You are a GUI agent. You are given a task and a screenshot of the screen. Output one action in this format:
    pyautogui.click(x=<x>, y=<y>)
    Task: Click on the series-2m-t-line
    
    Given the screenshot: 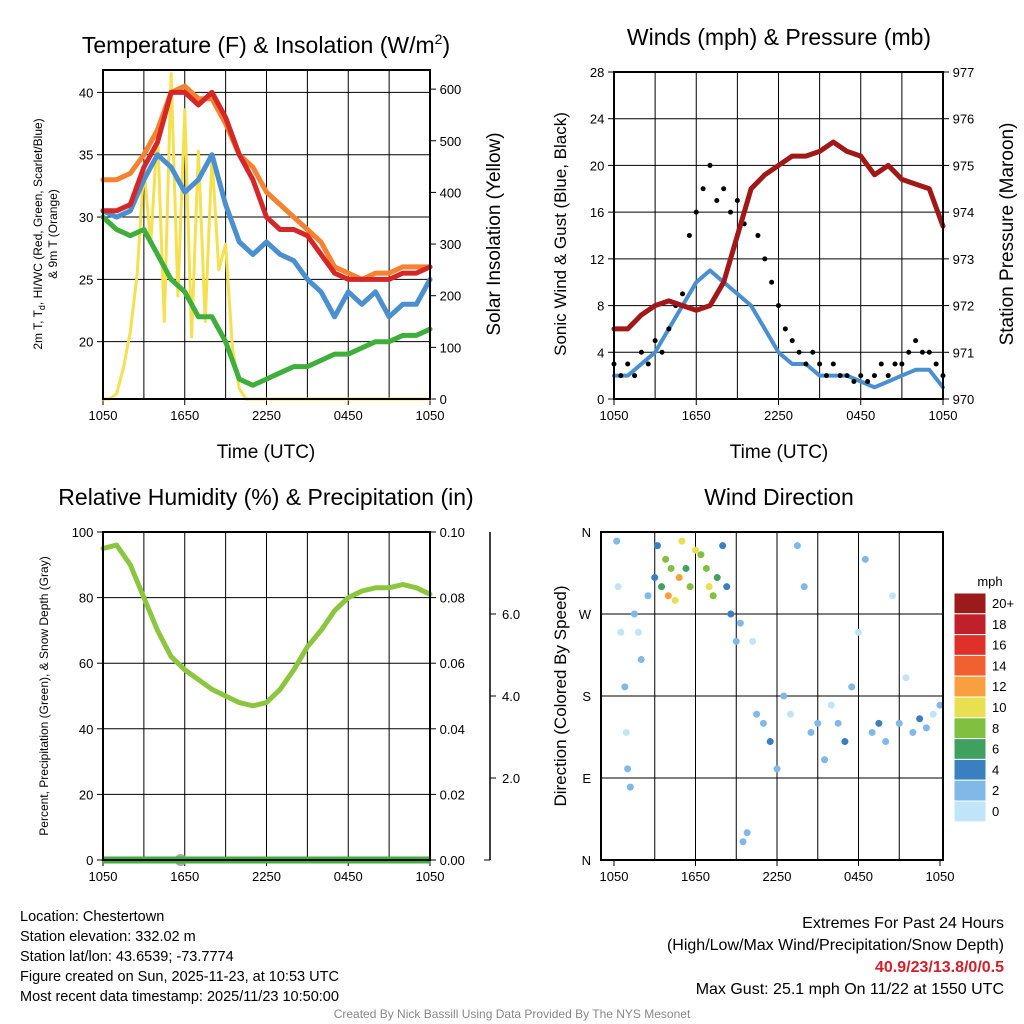 What is the action you would take?
    pyautogui.click(x=266, y=185)
    